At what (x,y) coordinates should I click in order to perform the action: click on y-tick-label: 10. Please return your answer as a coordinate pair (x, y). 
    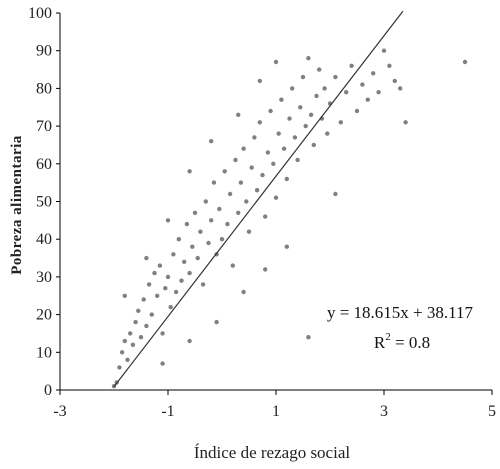
    Looking at the image, I should click on (44, 352).